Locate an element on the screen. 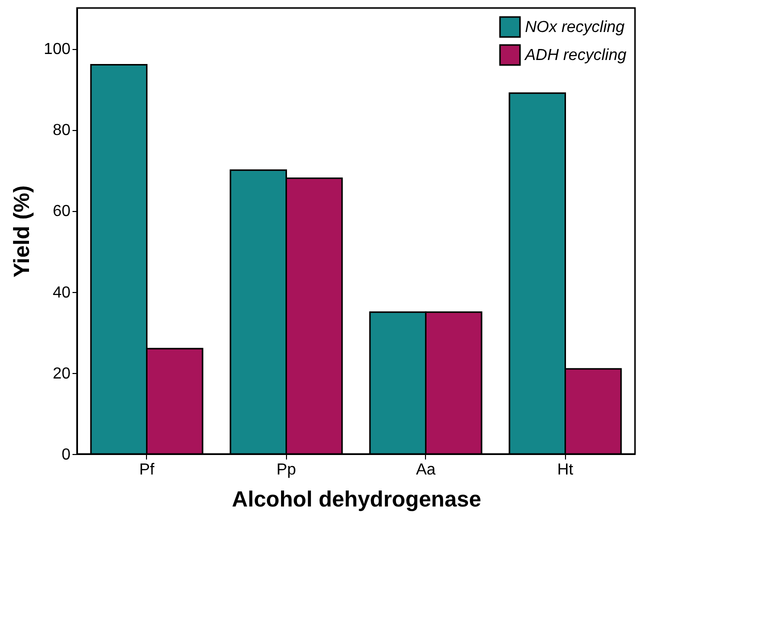  x-tick-label: Ht is located at coordinates (565, 470).